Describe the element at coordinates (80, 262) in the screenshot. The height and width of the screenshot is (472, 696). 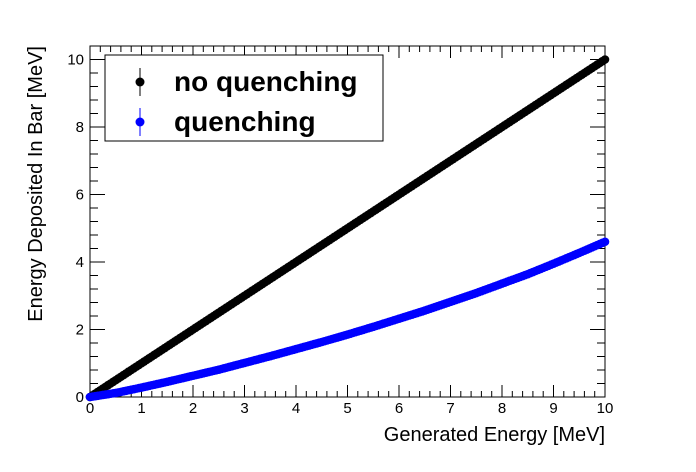
I see `y-tick-label: 4` at that location.